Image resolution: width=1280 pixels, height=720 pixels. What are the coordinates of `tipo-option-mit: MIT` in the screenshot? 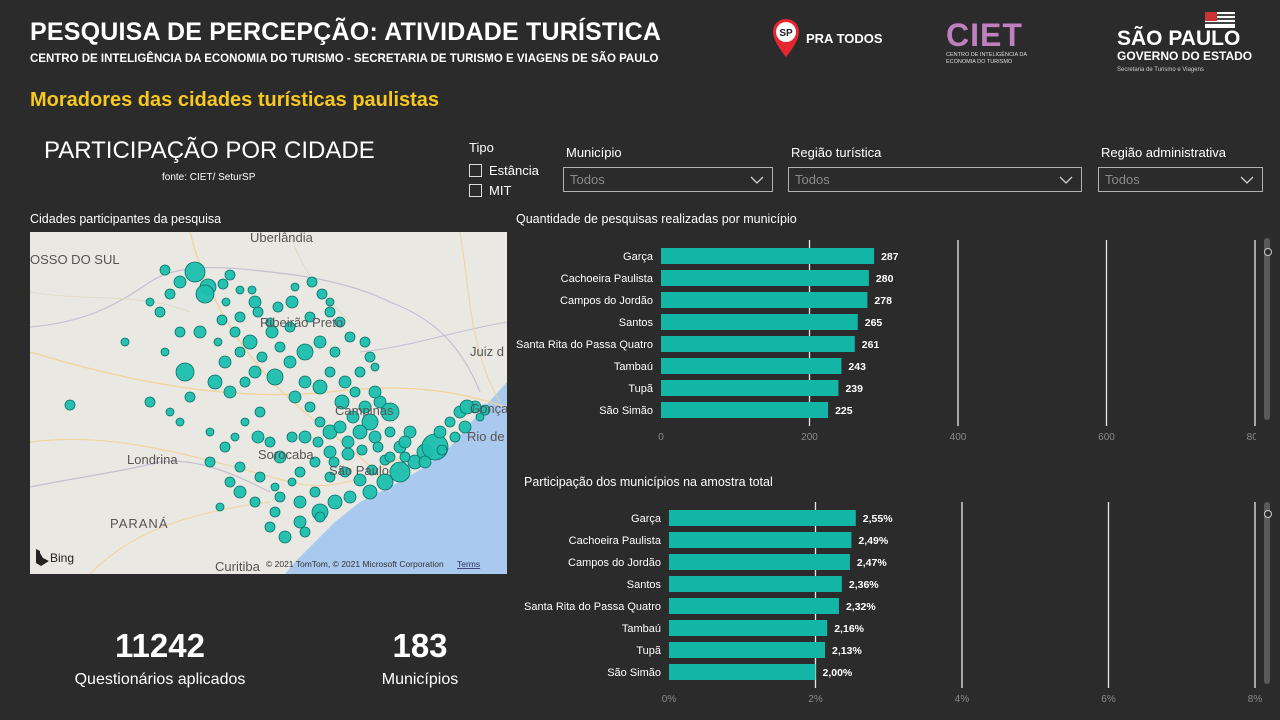 It's located at (504, 190).